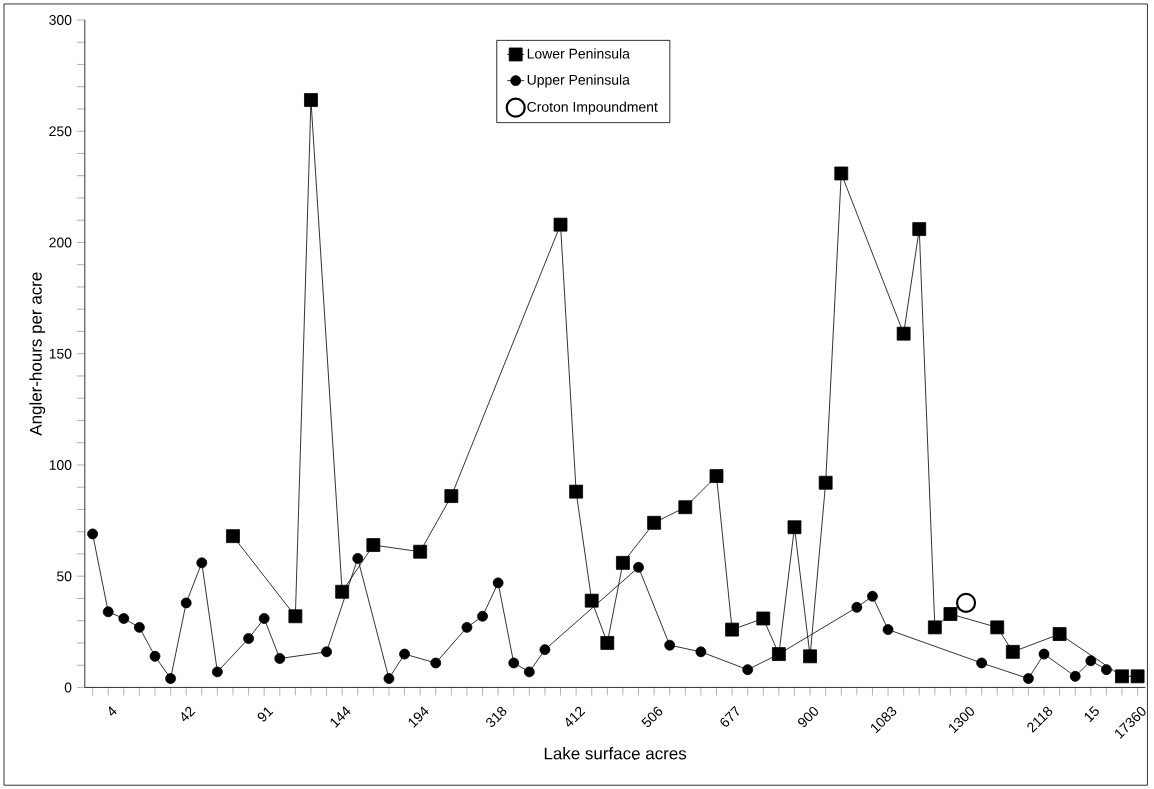  I want to click on x-tick-label: 412, so click(575, 716).